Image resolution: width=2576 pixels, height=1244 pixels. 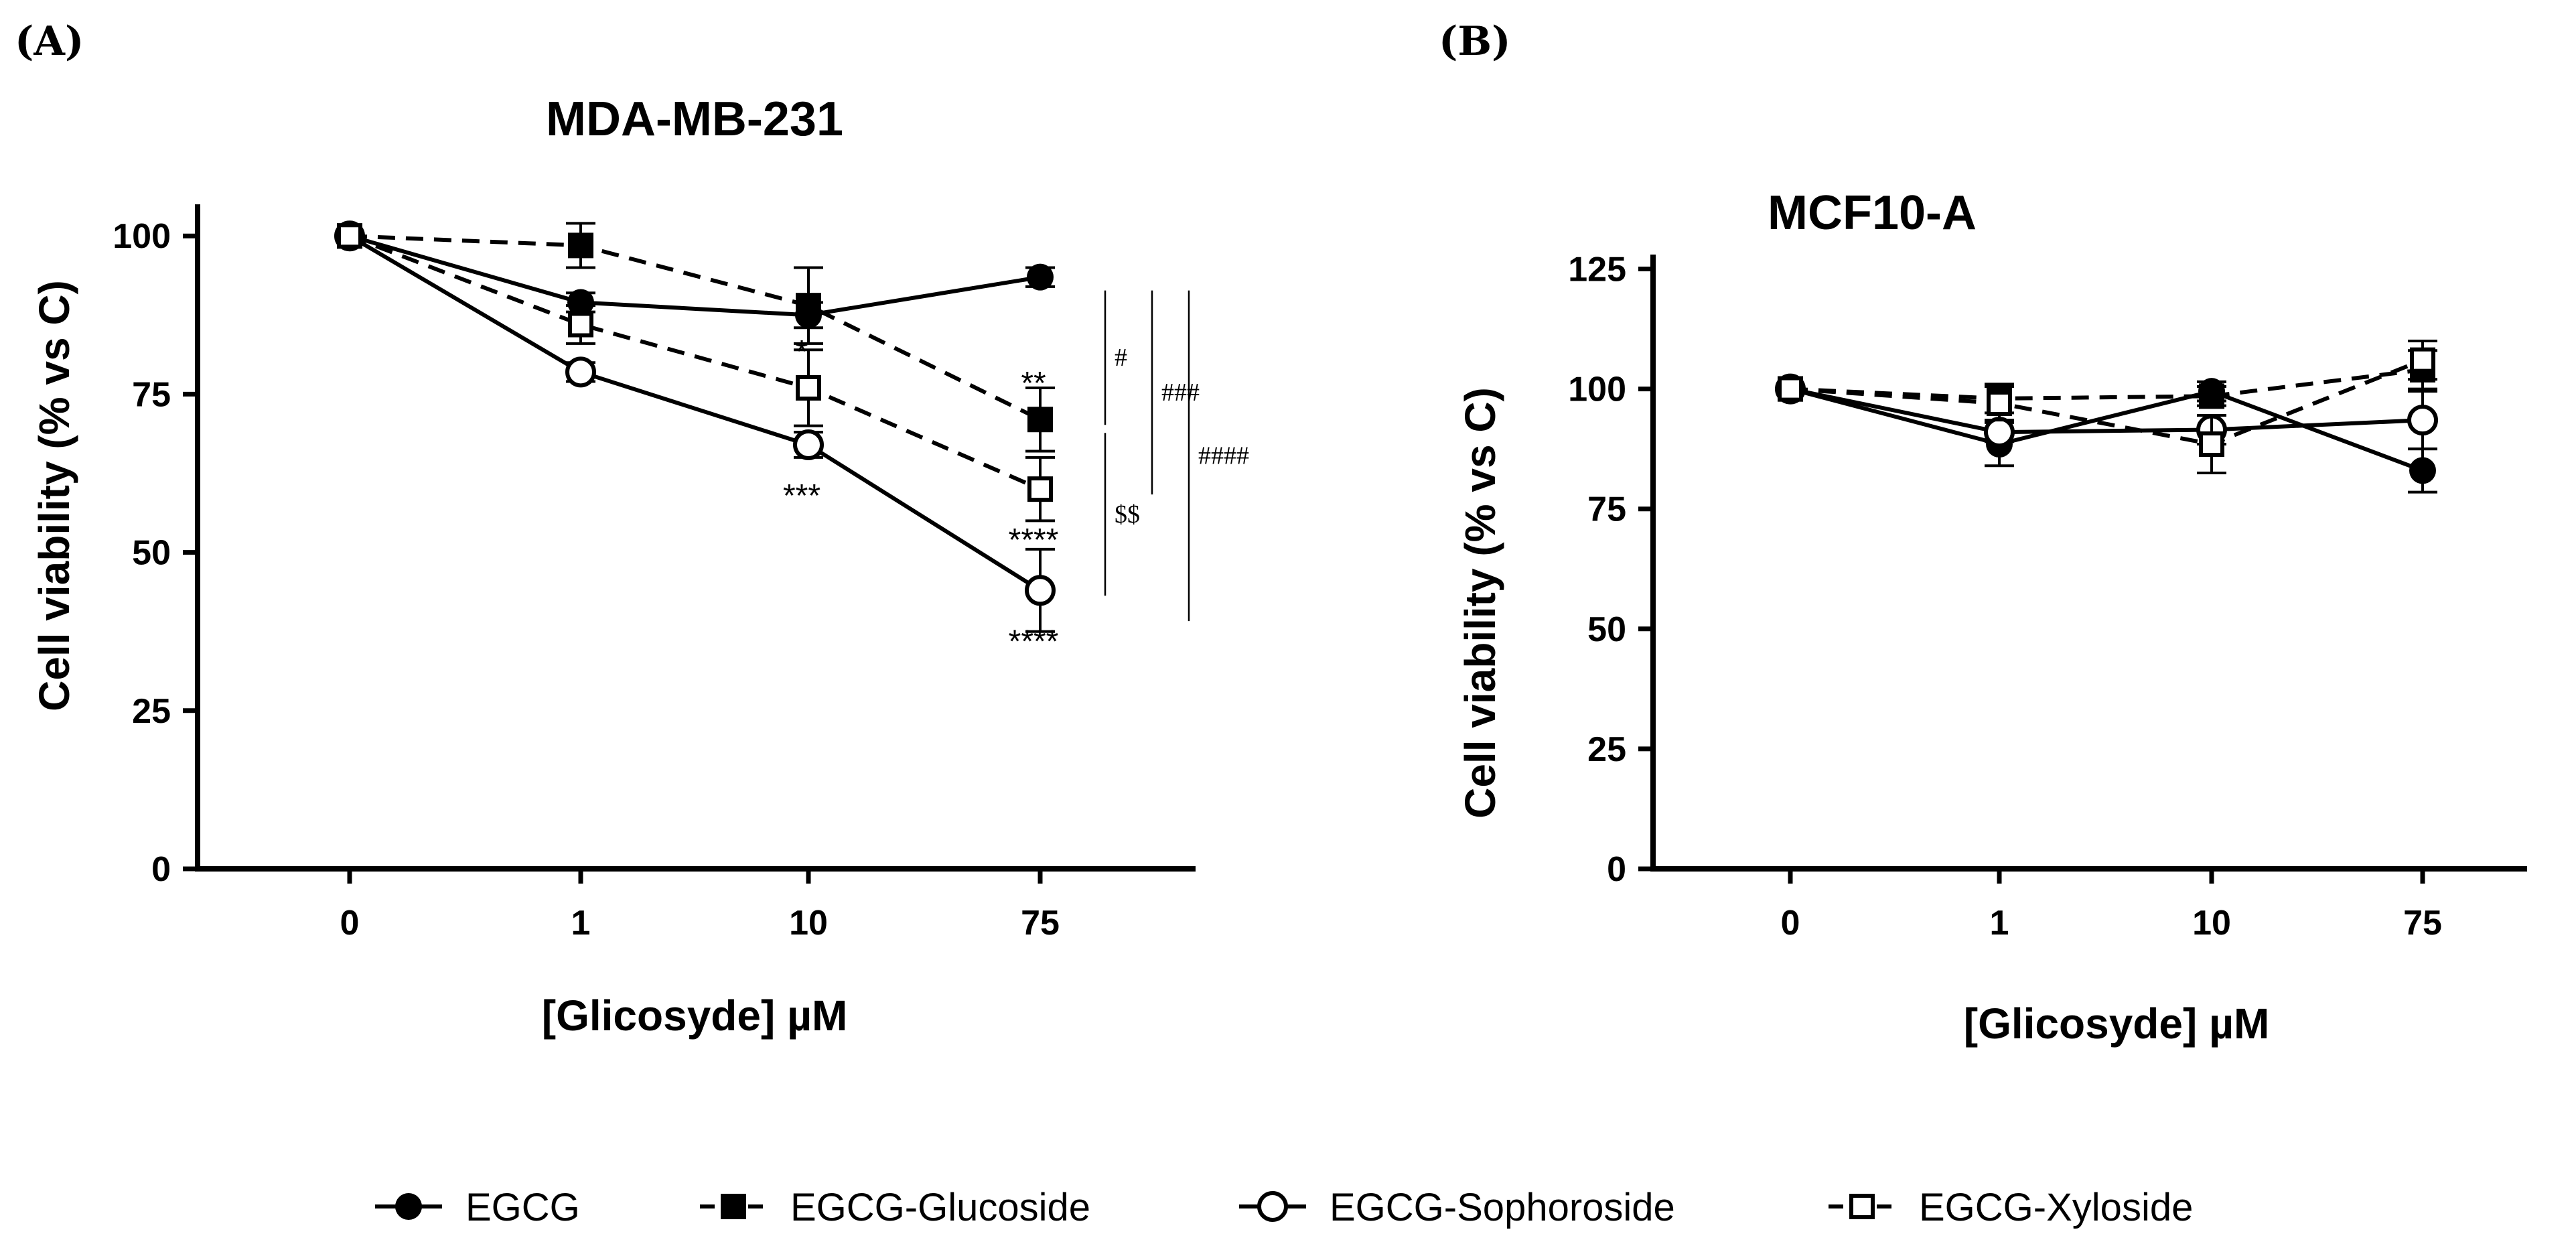 I want to click on y-tick-label-125: 125, so click(x=1597, y=269).